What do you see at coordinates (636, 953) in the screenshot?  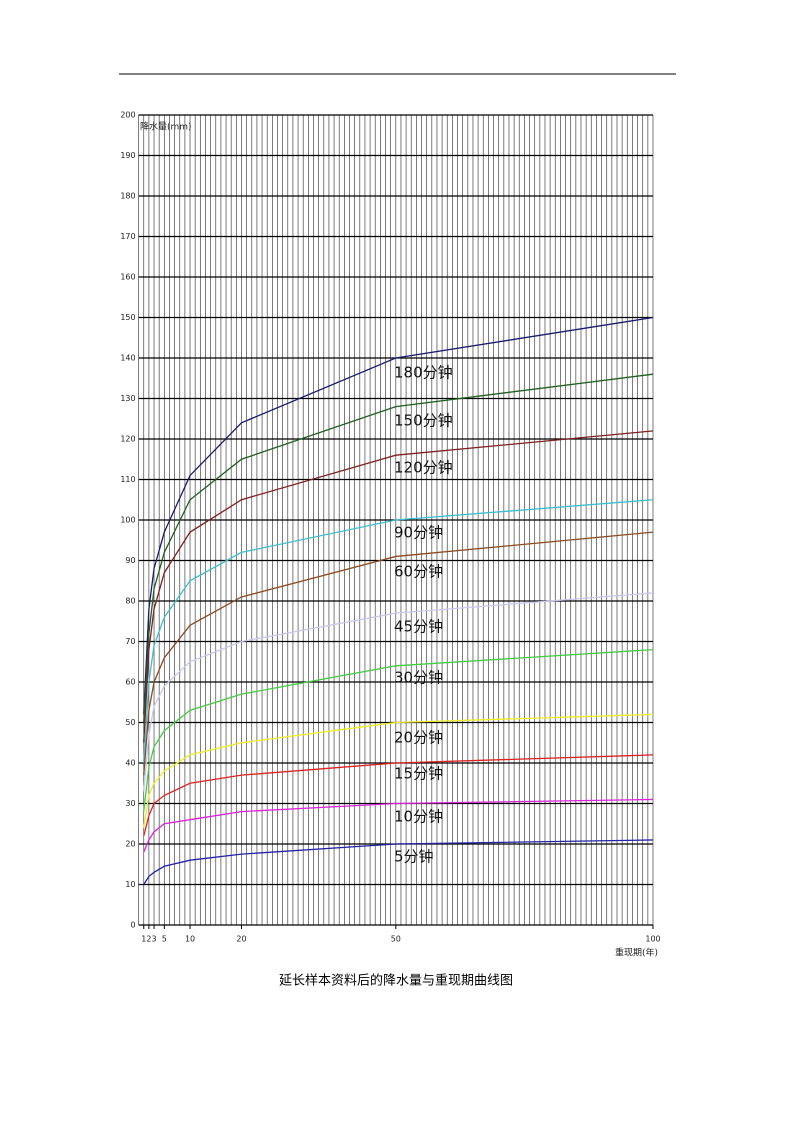 I see `x-axis-title: 重现期(年)` at bounding box center [636, 953].